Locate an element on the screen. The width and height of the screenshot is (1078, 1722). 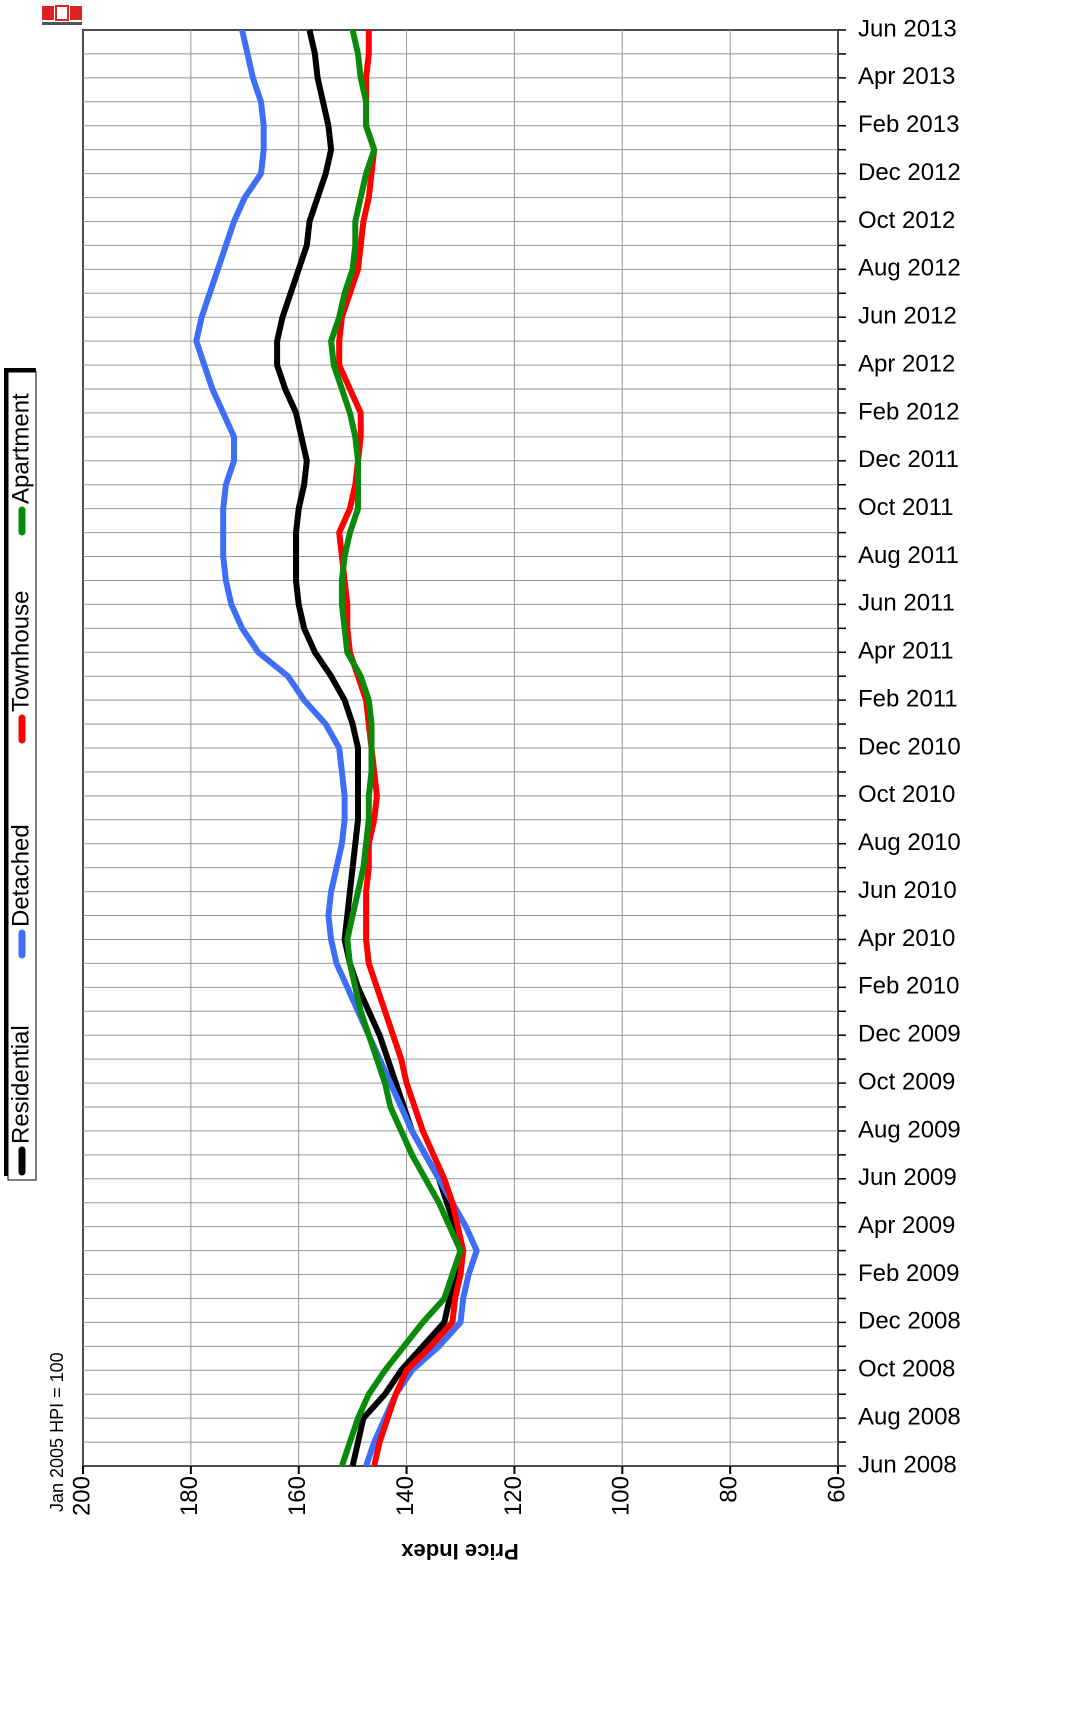
y-tick-label: Oct 2008 is located at coordinates (906, 1369).